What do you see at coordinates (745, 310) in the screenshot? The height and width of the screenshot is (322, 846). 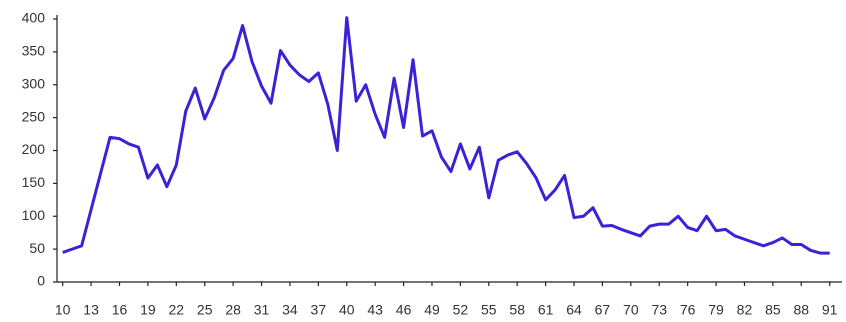 I see `x-tick-label: 82` at bounding box center [745, 310].